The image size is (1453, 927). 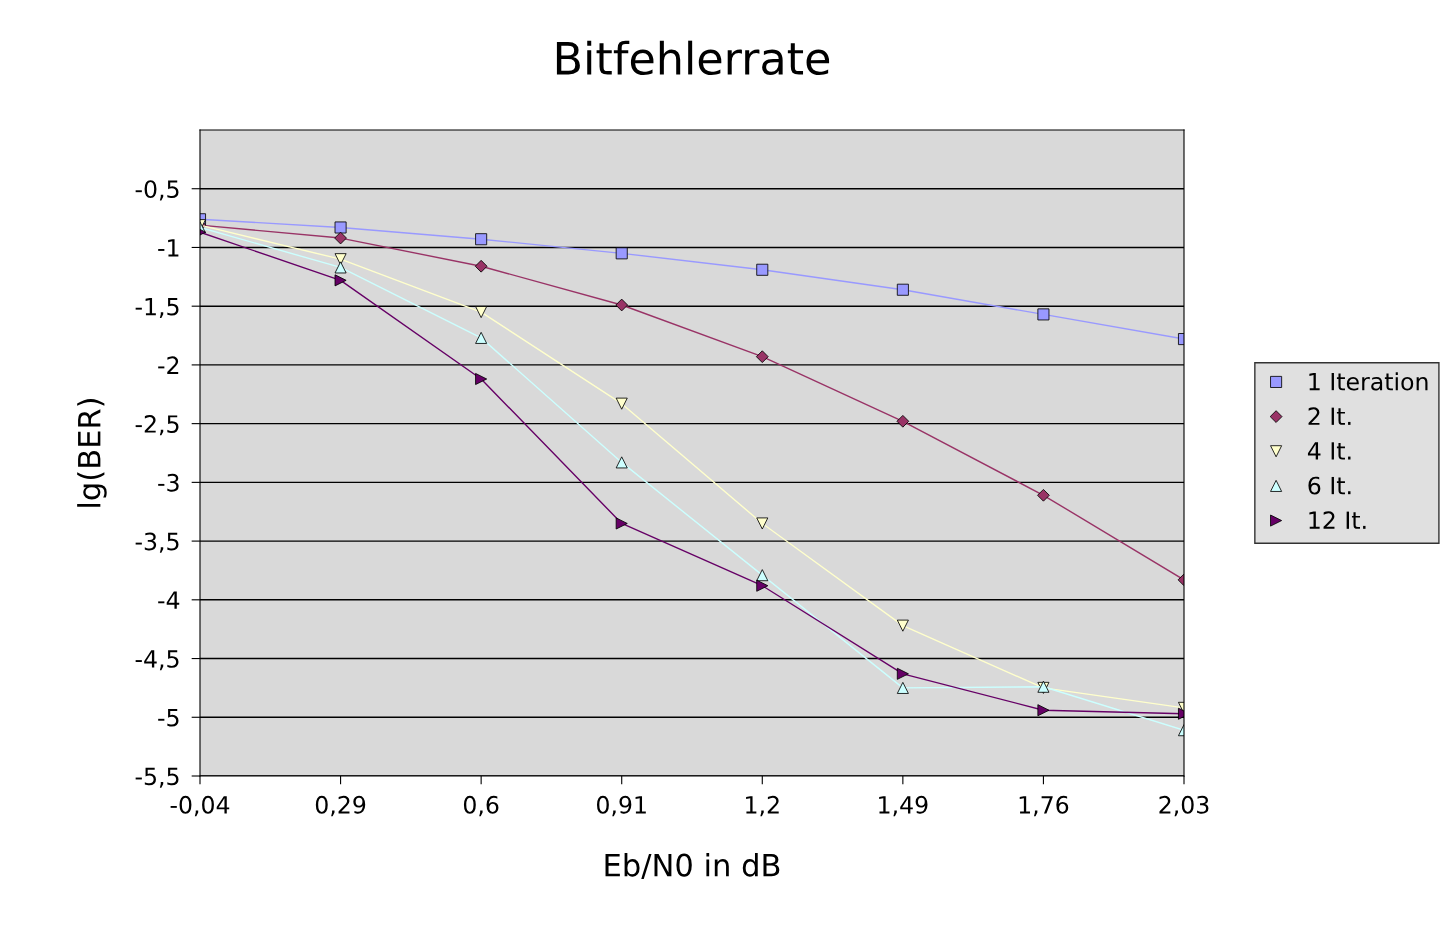 I want to click on y-tick-label: -3,5, so click(x=157, y=542).